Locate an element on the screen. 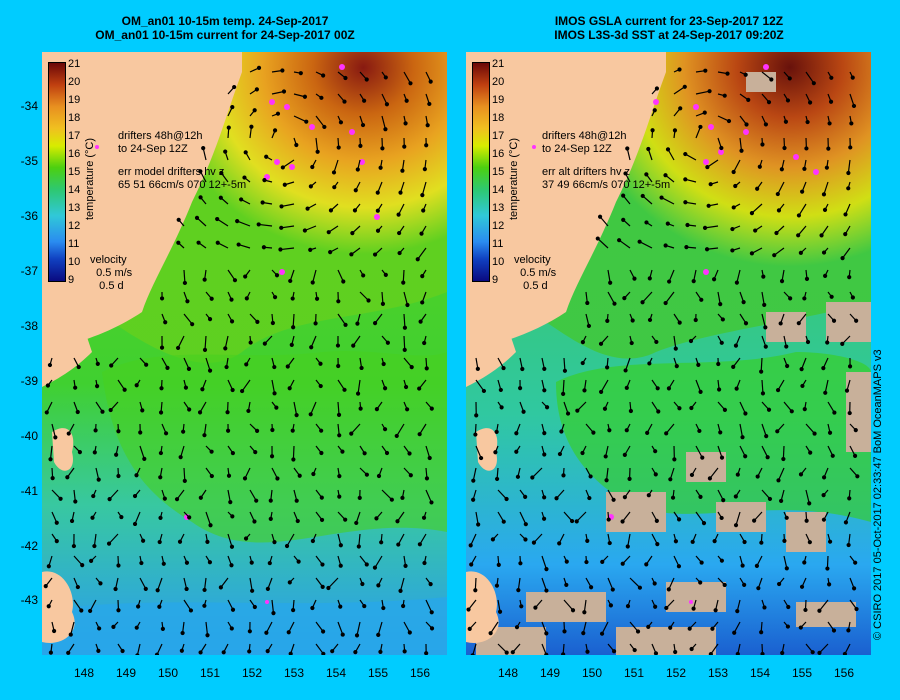 The image size is (900, 700). right-colorbar is located at coordinates (481, 172).